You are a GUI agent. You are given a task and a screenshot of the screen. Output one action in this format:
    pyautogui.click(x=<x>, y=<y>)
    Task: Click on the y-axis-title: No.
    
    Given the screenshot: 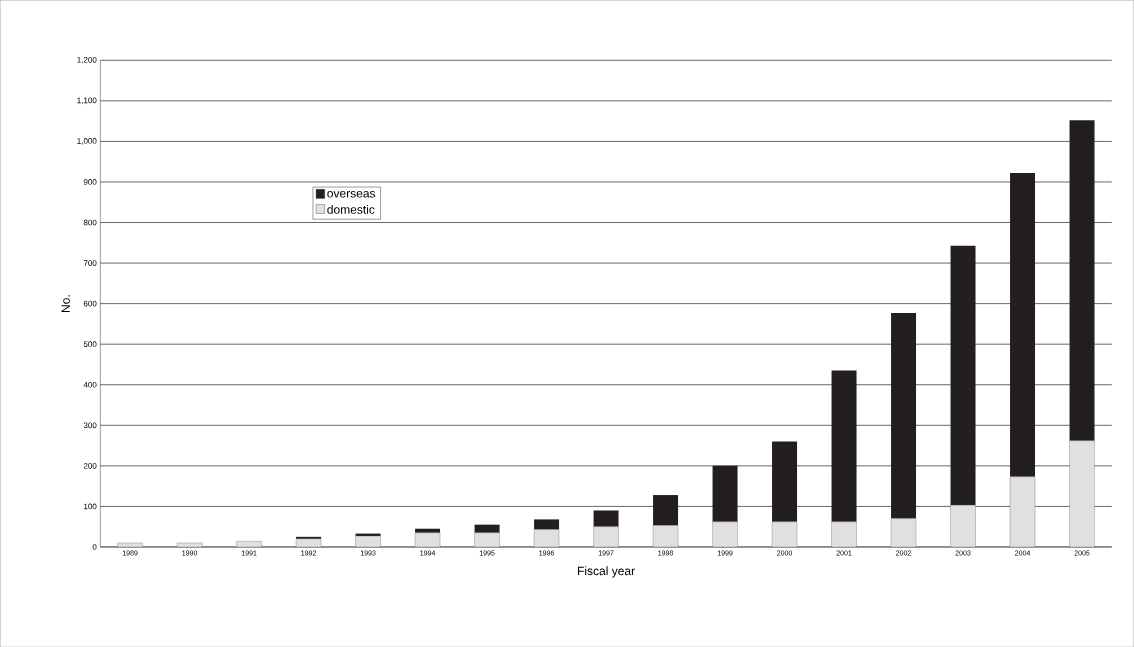 What is the action you would take?
    pyautogui.click(x=65, y=303)
    